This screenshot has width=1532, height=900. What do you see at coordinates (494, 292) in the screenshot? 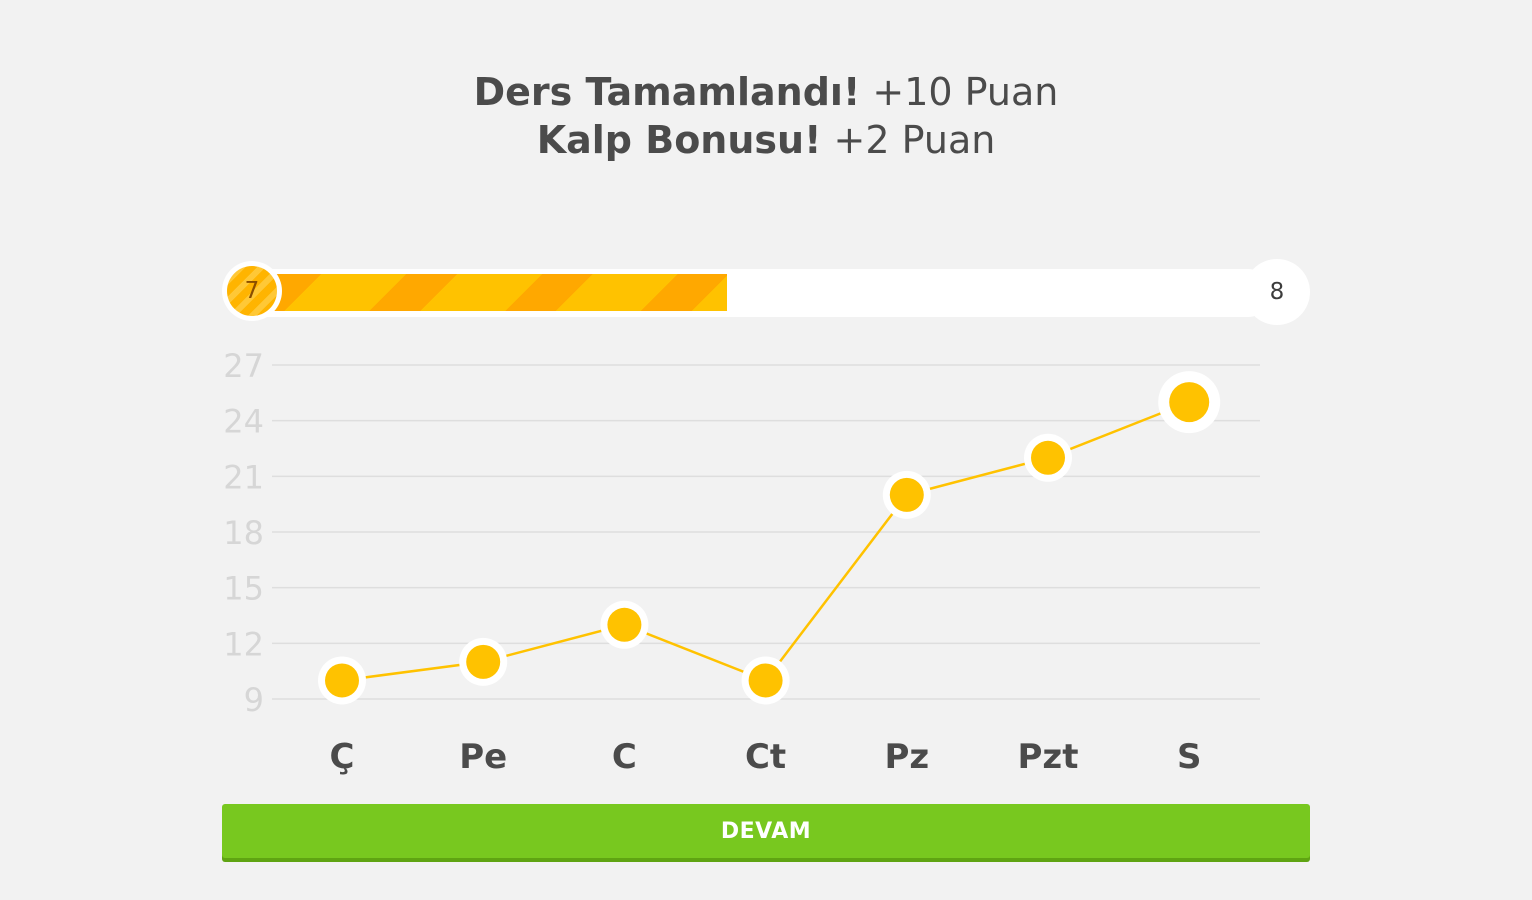
I see `level-progress-fill` at bounding box center [494, 292].